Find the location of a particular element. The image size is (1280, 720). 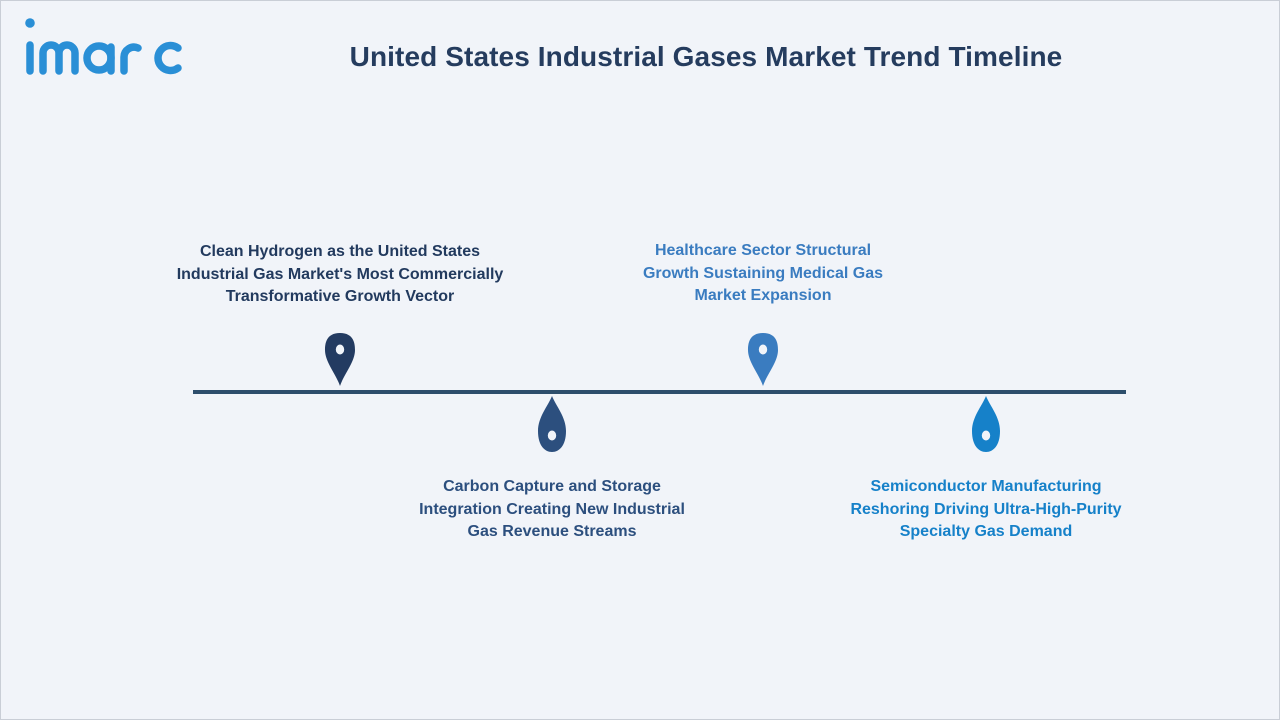

milestone-text-line: Reshoring Driving Ultra-High-Purity is located at coordinates (986, 509).